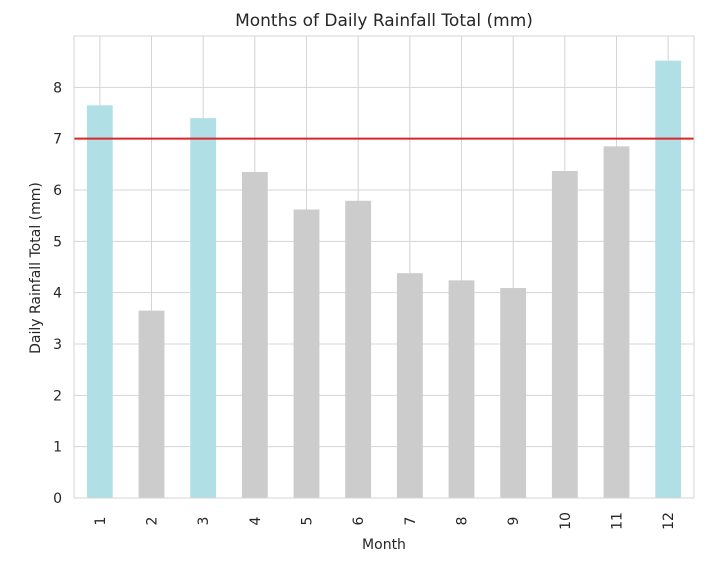  I want to click on x-tick-label: 11, so click(618, 521).